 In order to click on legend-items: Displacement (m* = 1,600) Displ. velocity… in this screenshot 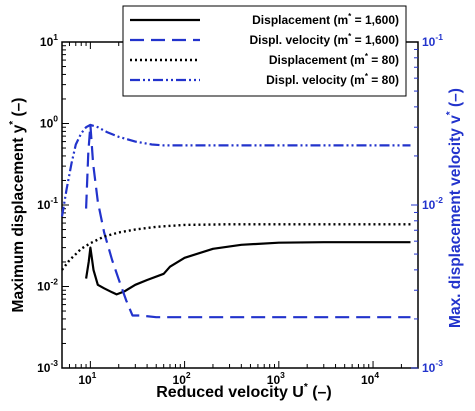, I will do `click(264, 49)`.